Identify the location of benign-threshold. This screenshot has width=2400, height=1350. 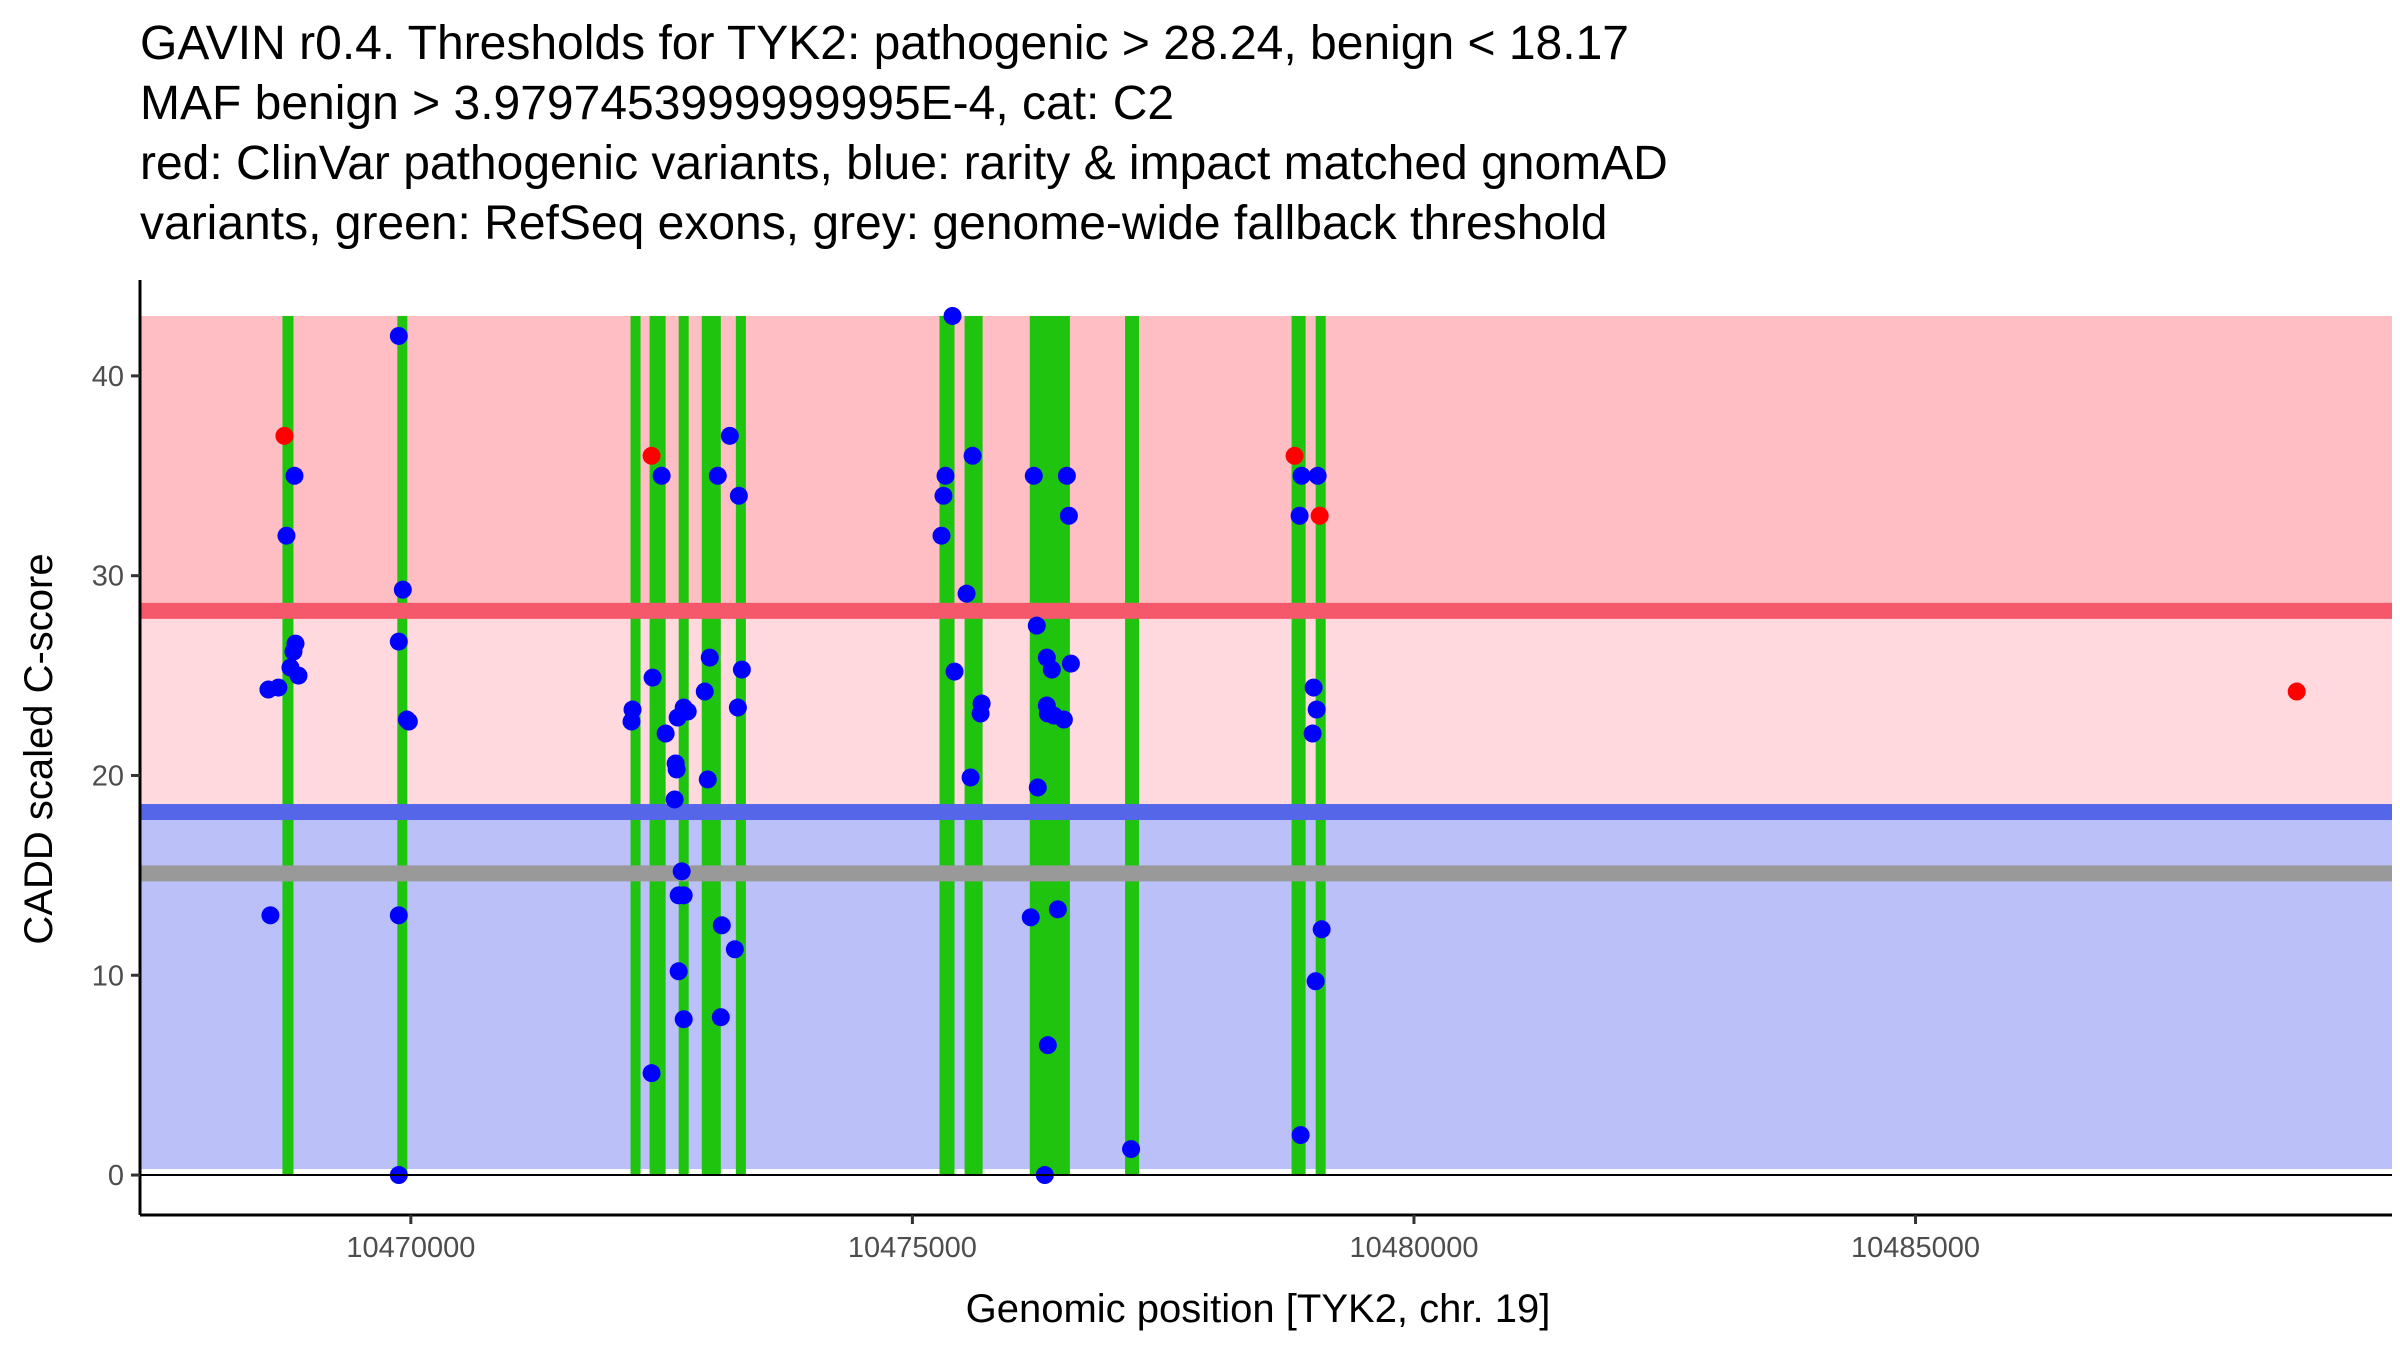
(1266, 812).